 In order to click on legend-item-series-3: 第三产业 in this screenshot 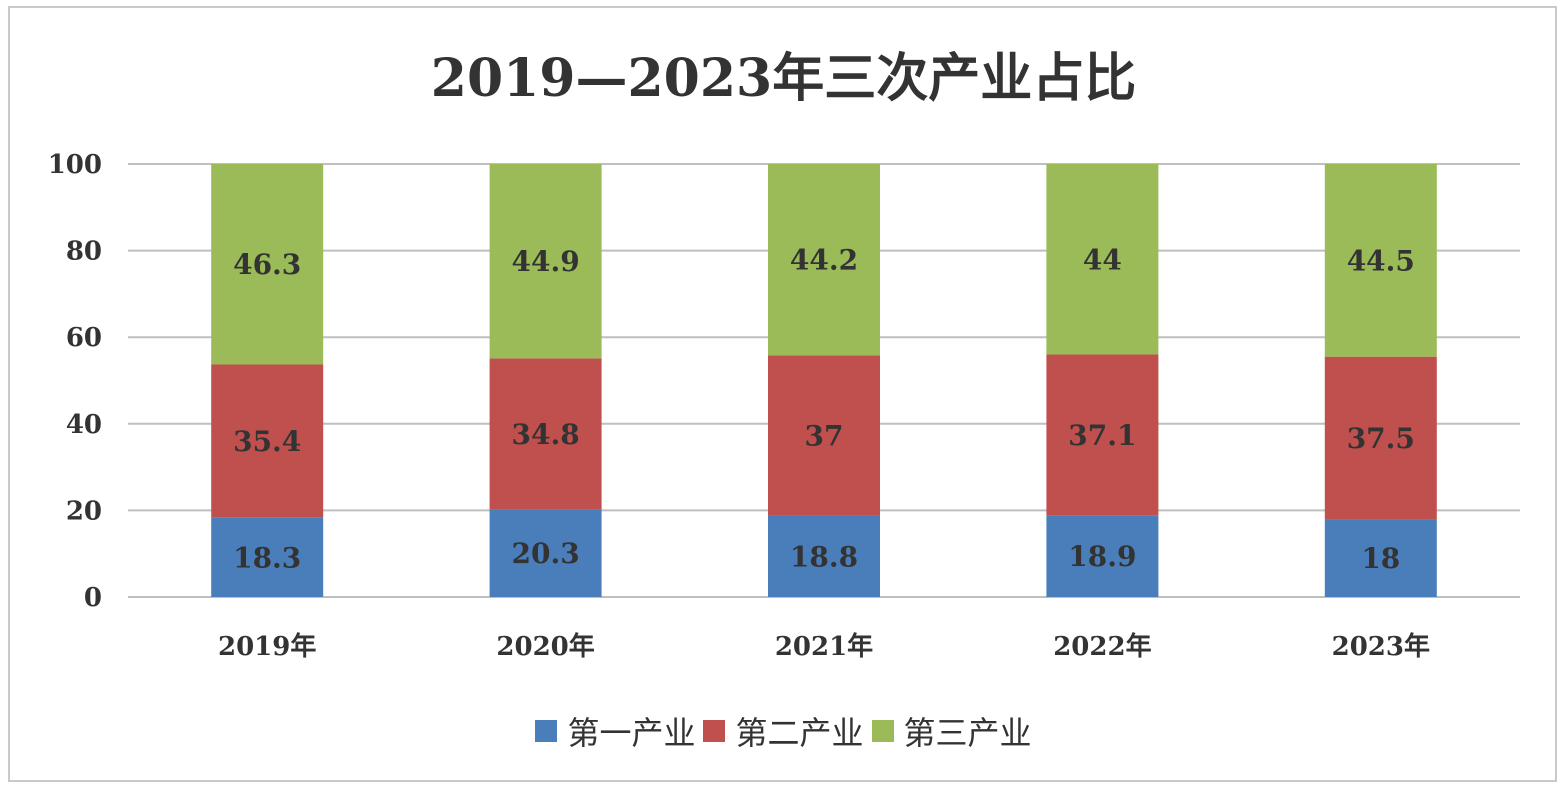, I will do `click(951, 731)`.